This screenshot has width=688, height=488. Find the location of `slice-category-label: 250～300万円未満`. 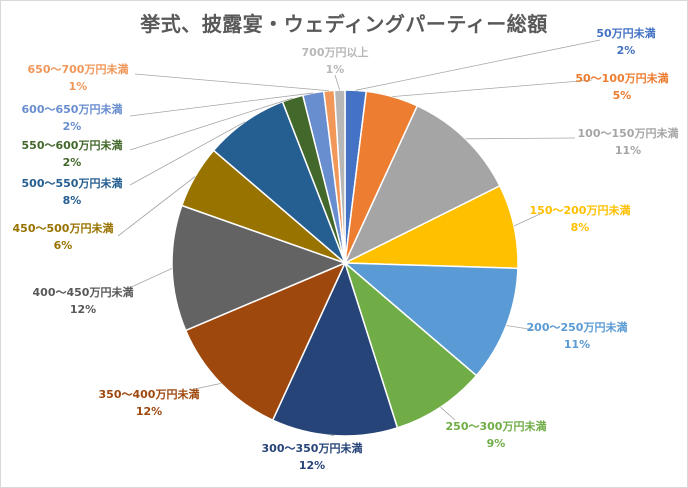

slice-category-label: 250～300万円未満 is located at coordinates (496, 426).